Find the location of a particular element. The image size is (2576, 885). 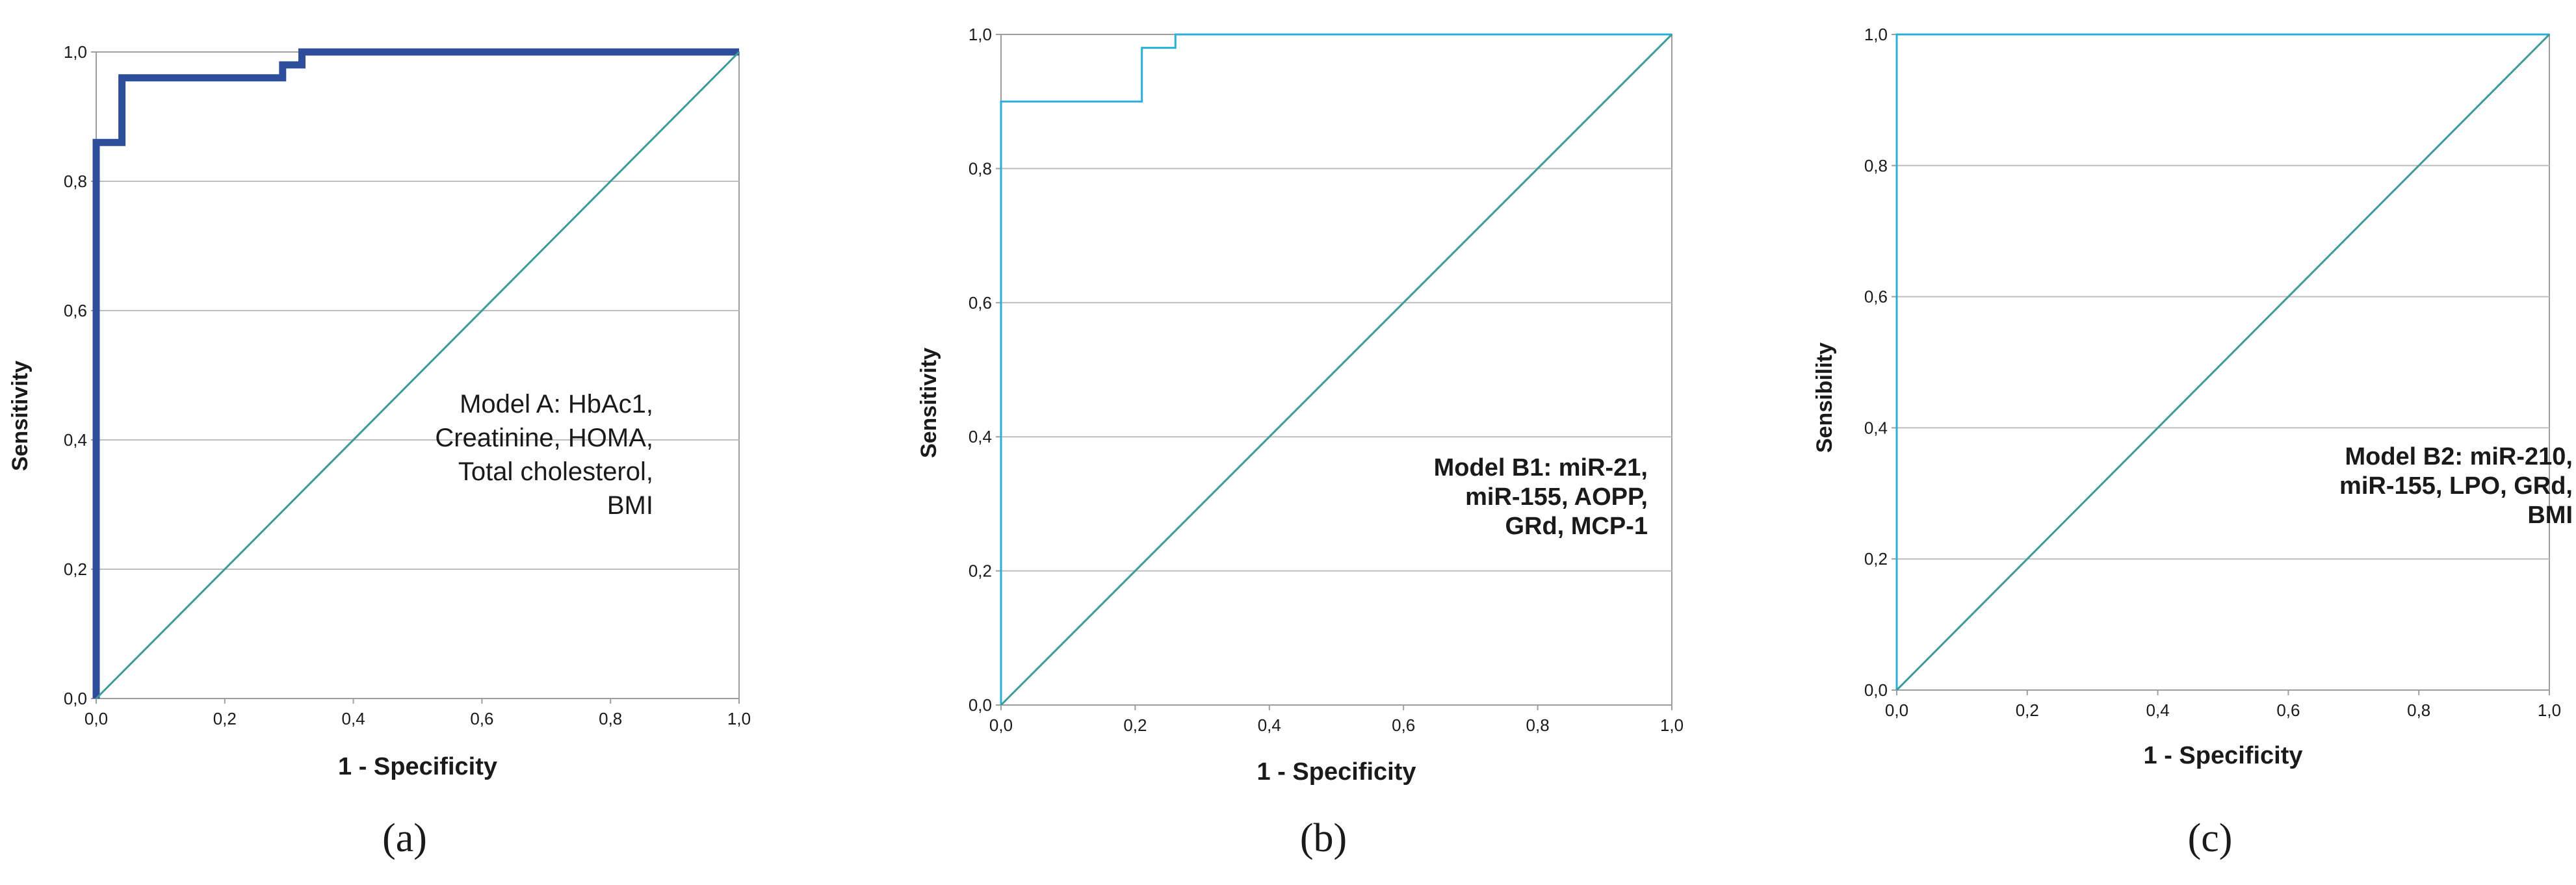

model-annotation-line: miR-155, AOPP, is located at coordinates (1556, 497).